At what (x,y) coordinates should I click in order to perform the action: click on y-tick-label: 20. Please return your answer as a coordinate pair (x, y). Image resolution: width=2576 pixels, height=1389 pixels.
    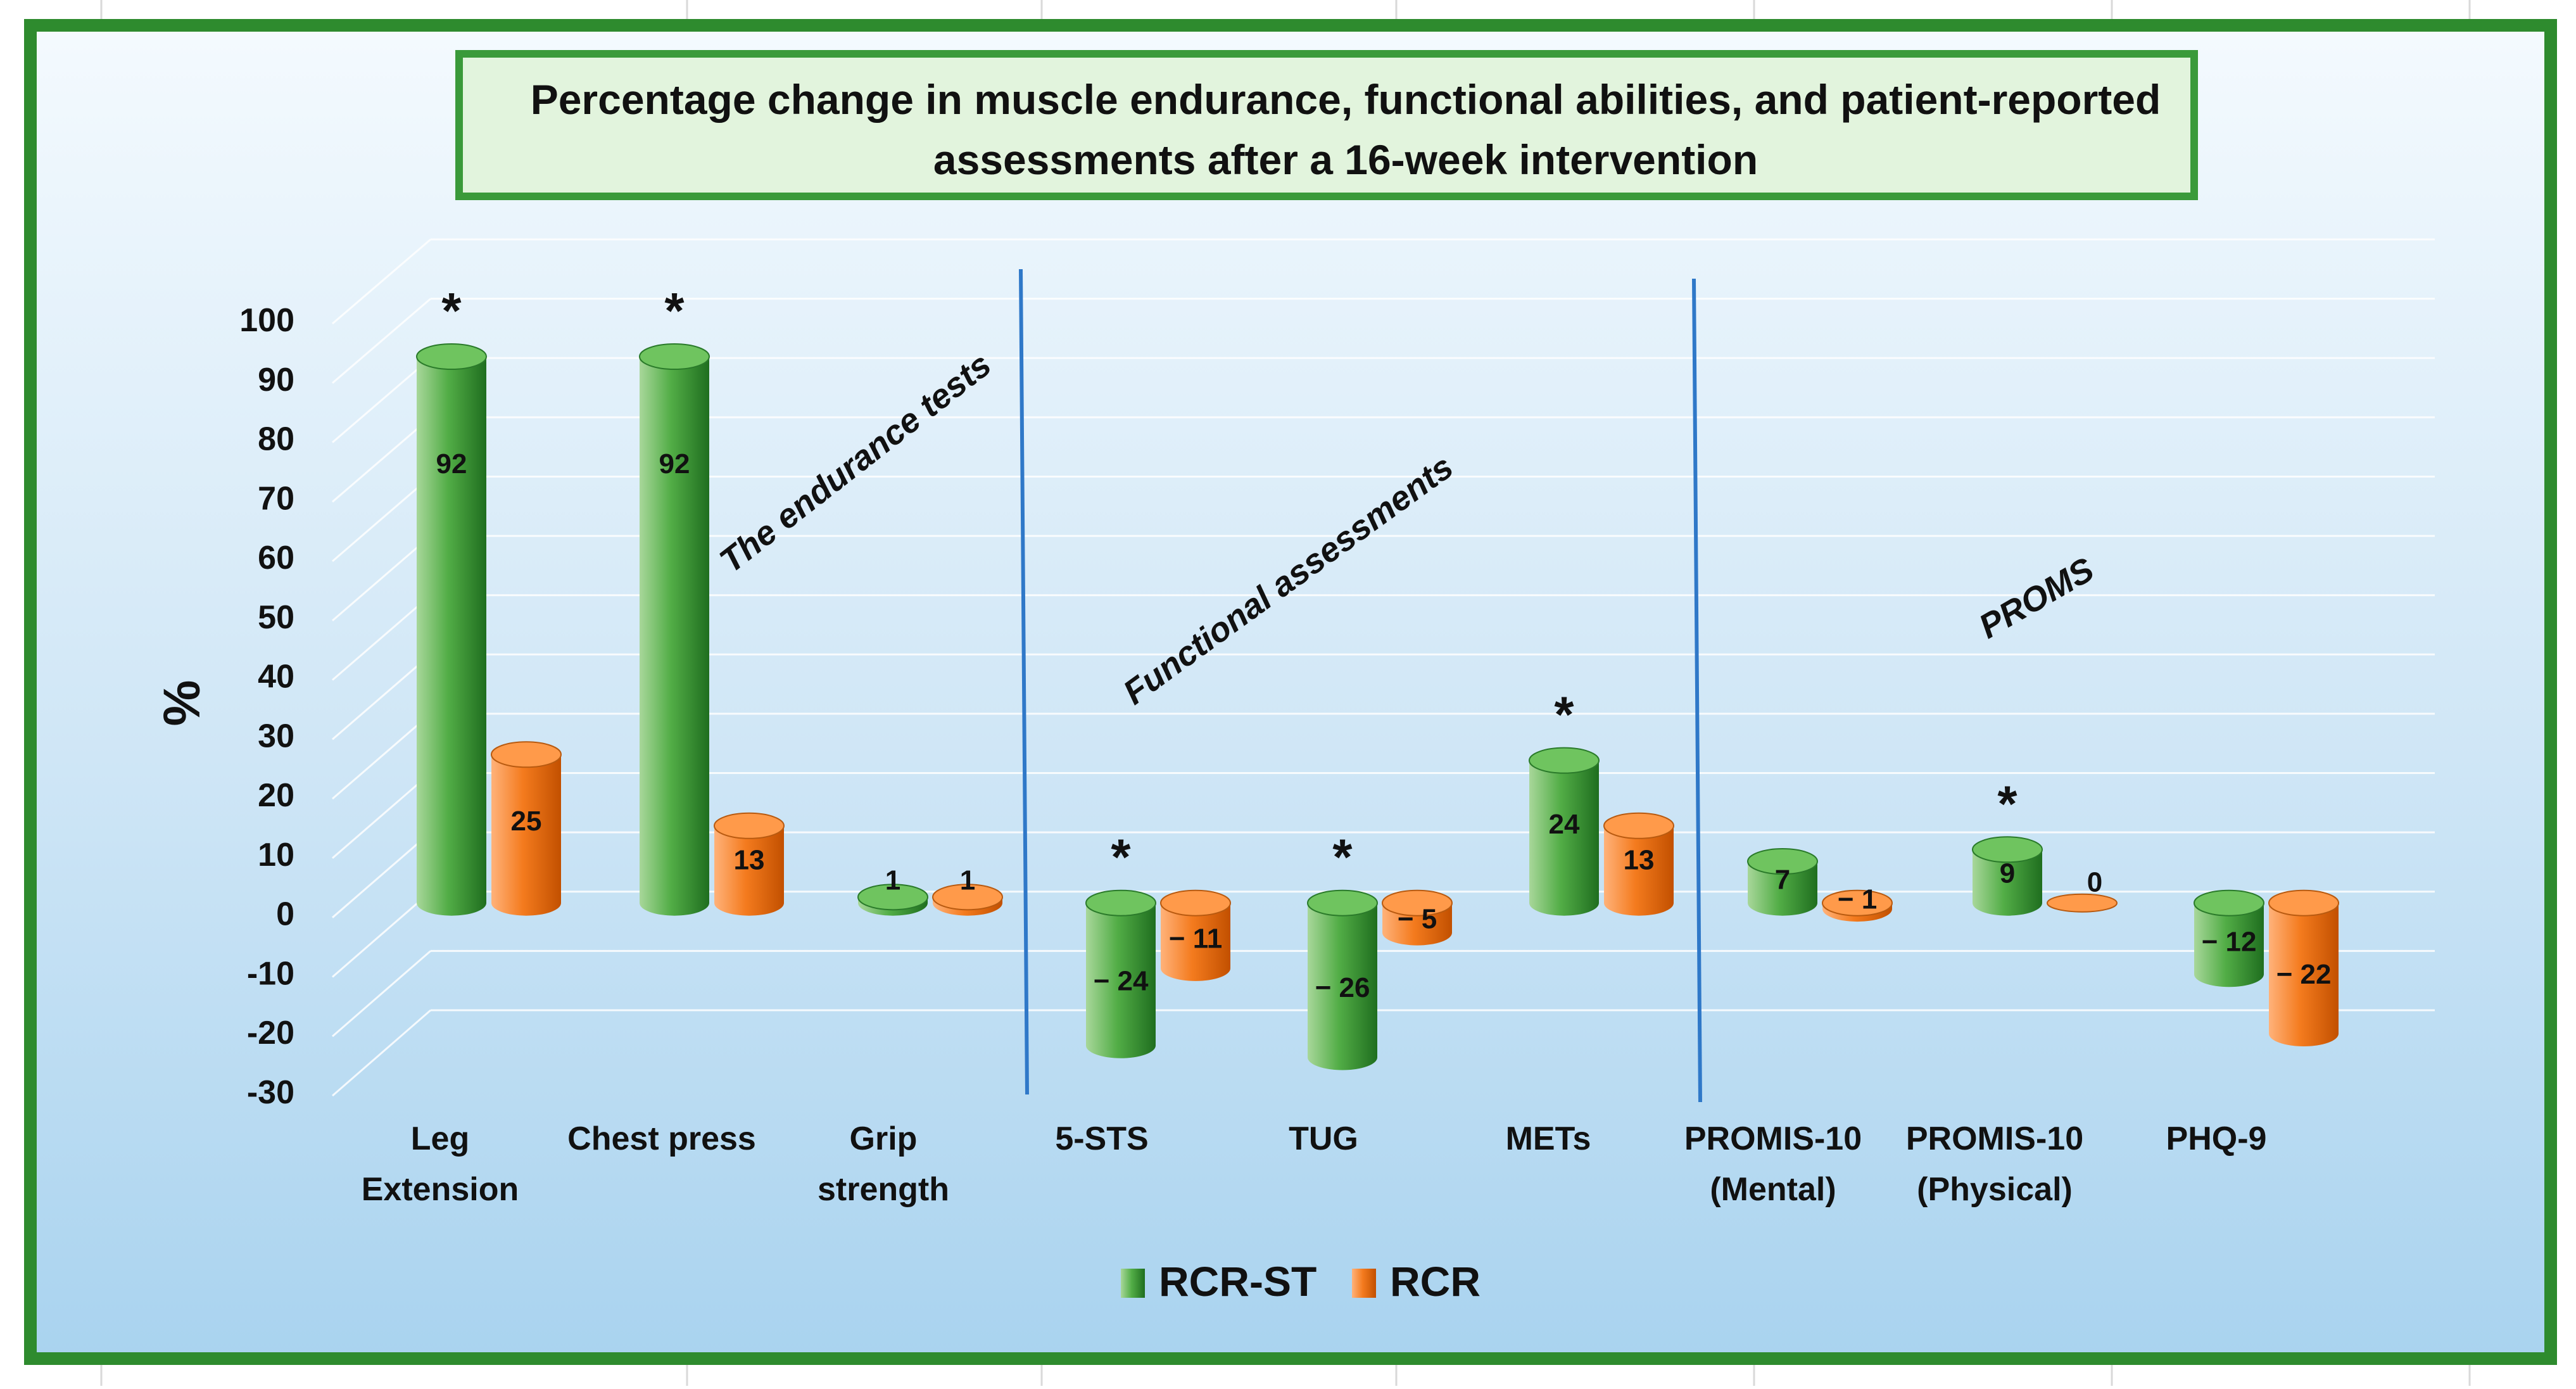
    Looking at the image, I should click on (276, 795).